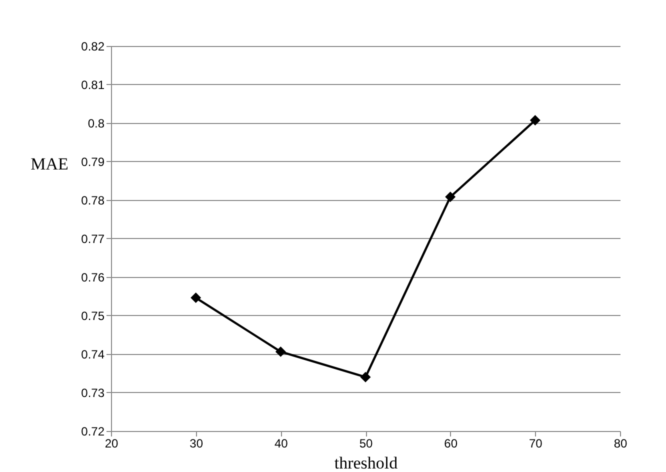  What do you see at coordinates (93, 239) in the screenshot?
I see `y-tick-label: 0.77` at bounding box center [93, 239].